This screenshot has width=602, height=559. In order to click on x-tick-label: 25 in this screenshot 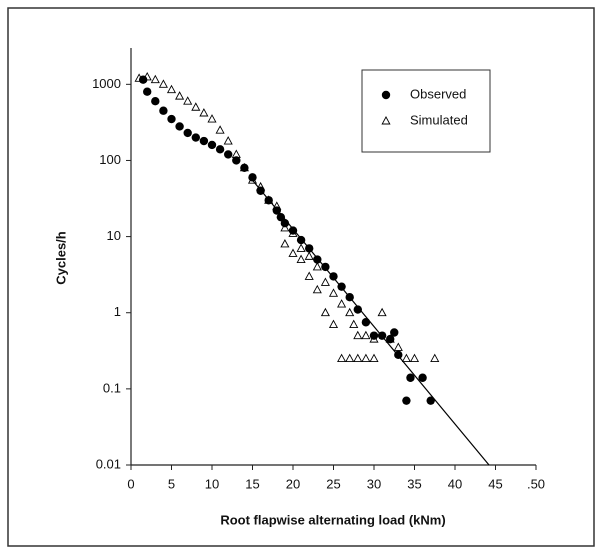, I will do `click(333, 483)`.